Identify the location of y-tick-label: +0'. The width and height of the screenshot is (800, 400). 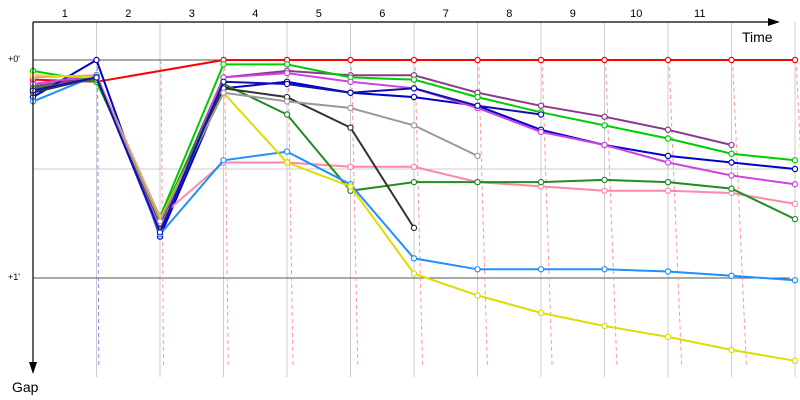
(14, 59).